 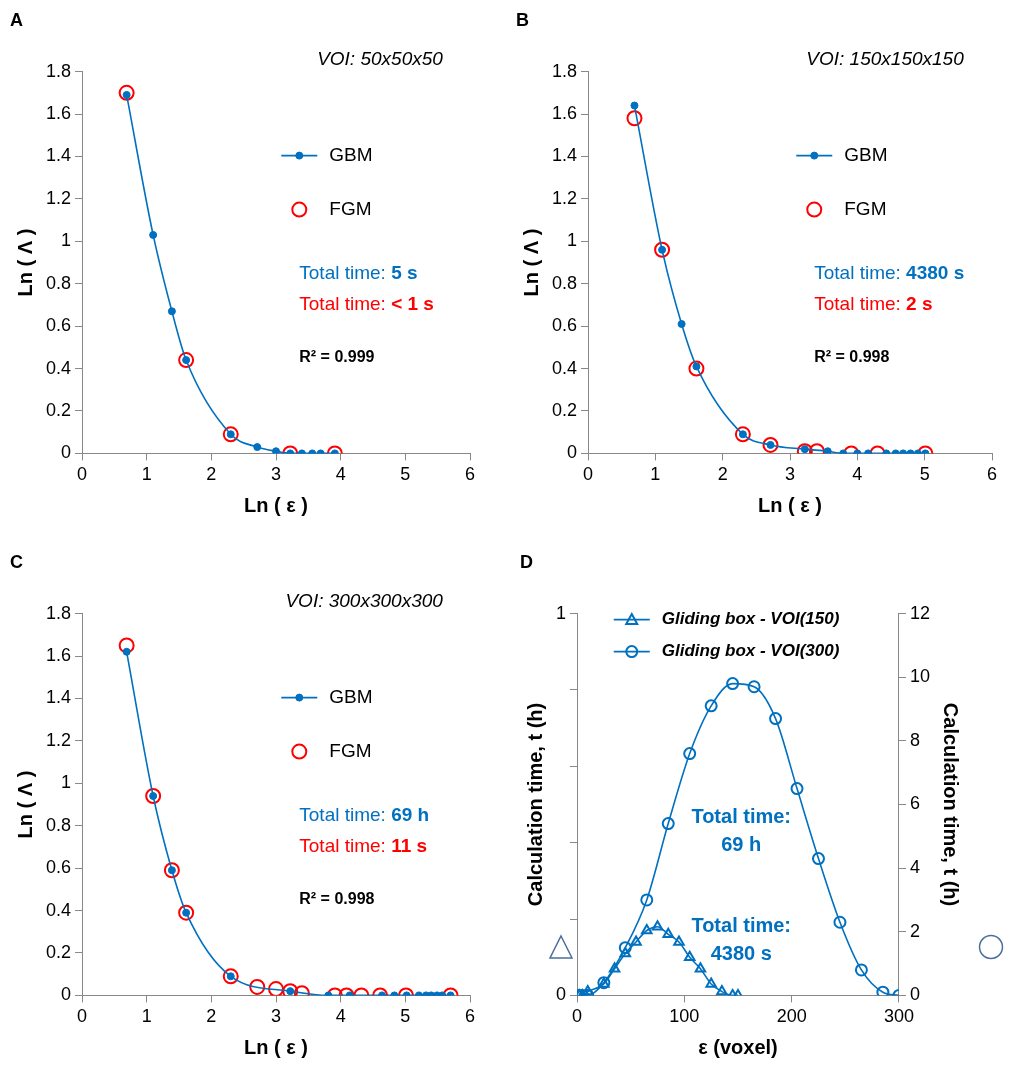 What do you see at coordinates (914, 739) in the screenshot?
I see `y2-tick-label: 8` at bounding box center [914, 739].